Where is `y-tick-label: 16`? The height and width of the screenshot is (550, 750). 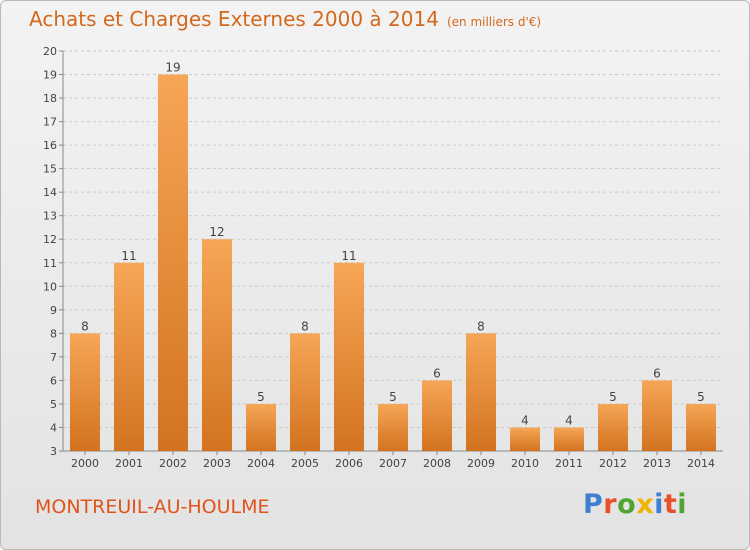
y-tick-label: 16 is located at coordinates (50, 145).